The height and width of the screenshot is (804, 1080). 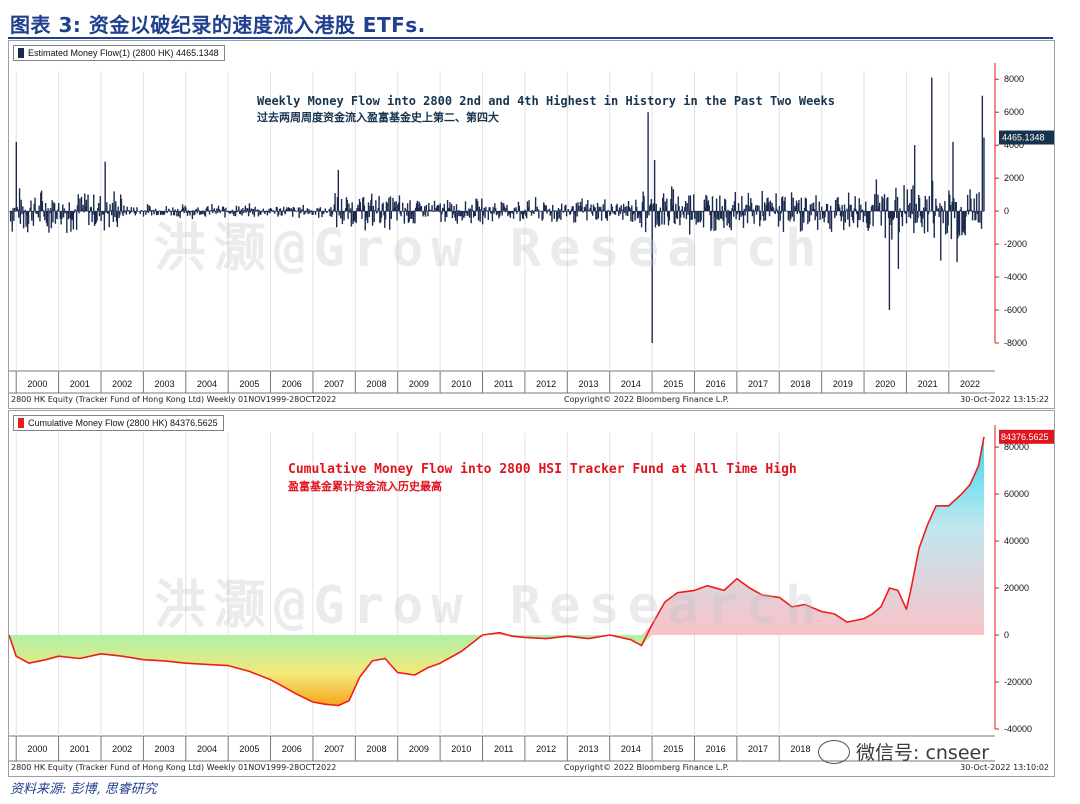 I want to click on x-tick-label: 2011, so click(x=503, y=749).